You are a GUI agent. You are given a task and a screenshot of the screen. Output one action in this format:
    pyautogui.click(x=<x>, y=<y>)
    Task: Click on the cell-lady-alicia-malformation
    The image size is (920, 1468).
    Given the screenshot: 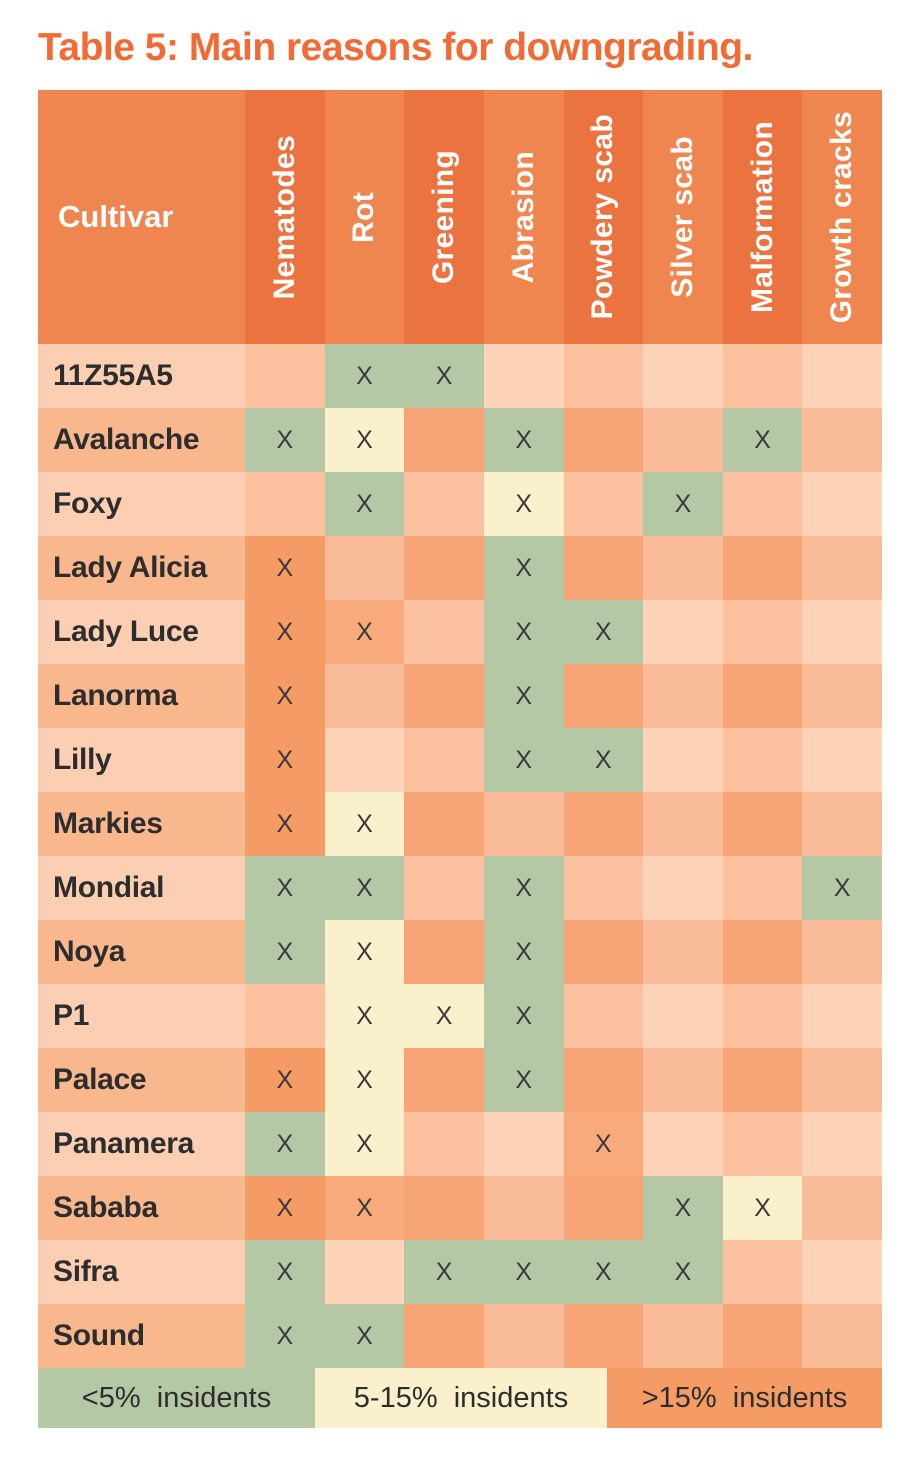 What is the action you would take?
    pyautogui.click(x=762, y=568)
    